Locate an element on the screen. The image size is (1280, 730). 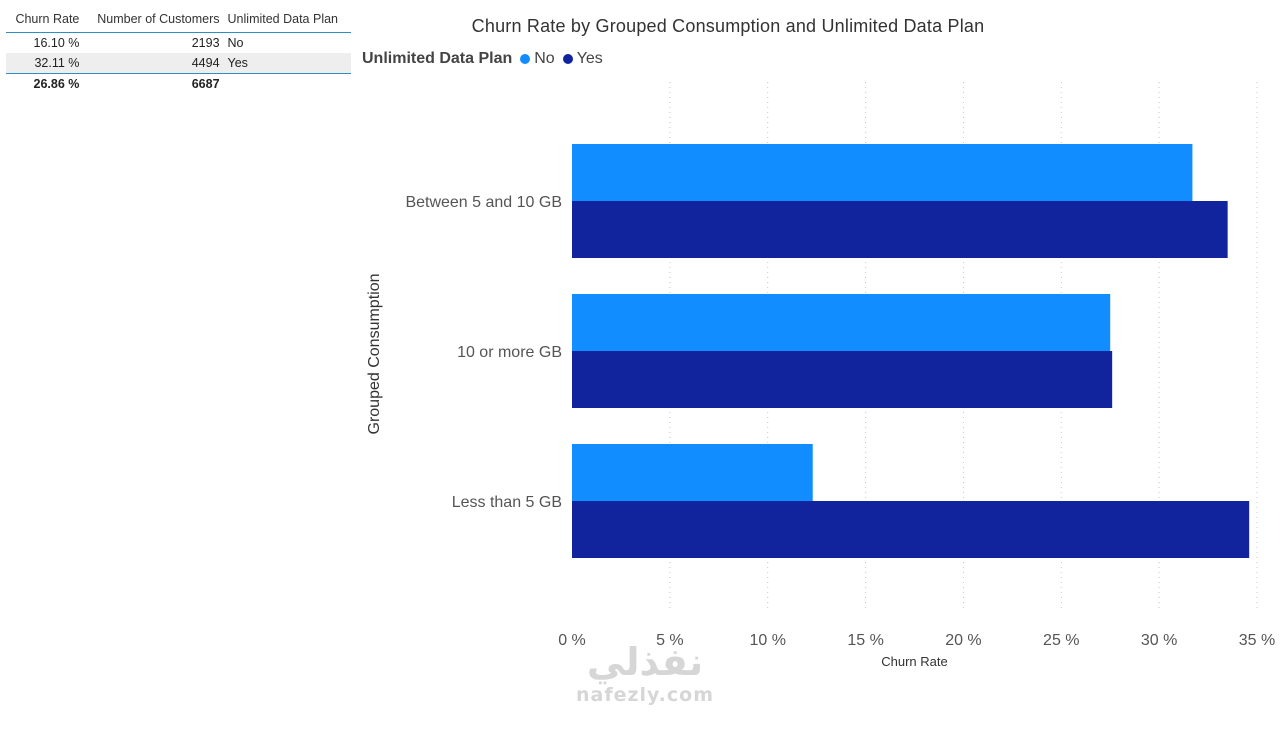
cell-churn-rate: 32.11 % is located at coordinates (45, 63).